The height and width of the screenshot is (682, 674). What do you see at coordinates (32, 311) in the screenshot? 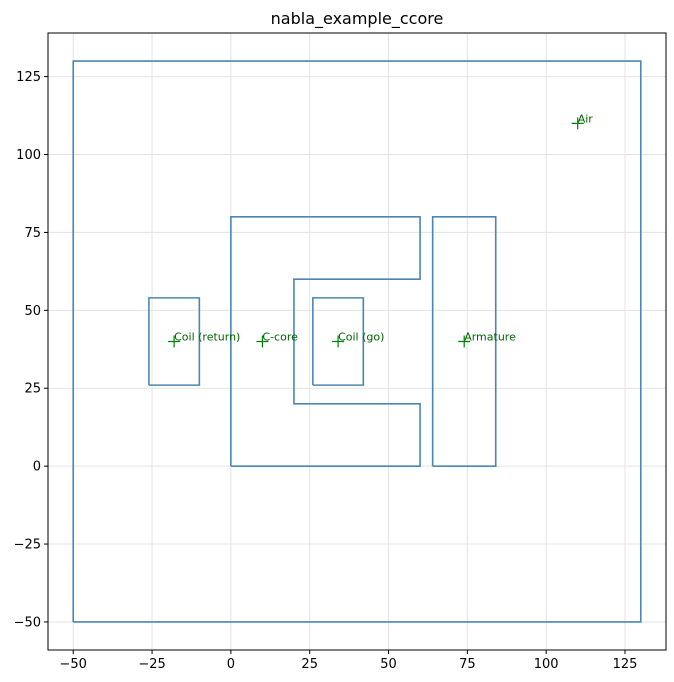
I see `y-tick-label: 50` at bounding box center [32, 311].